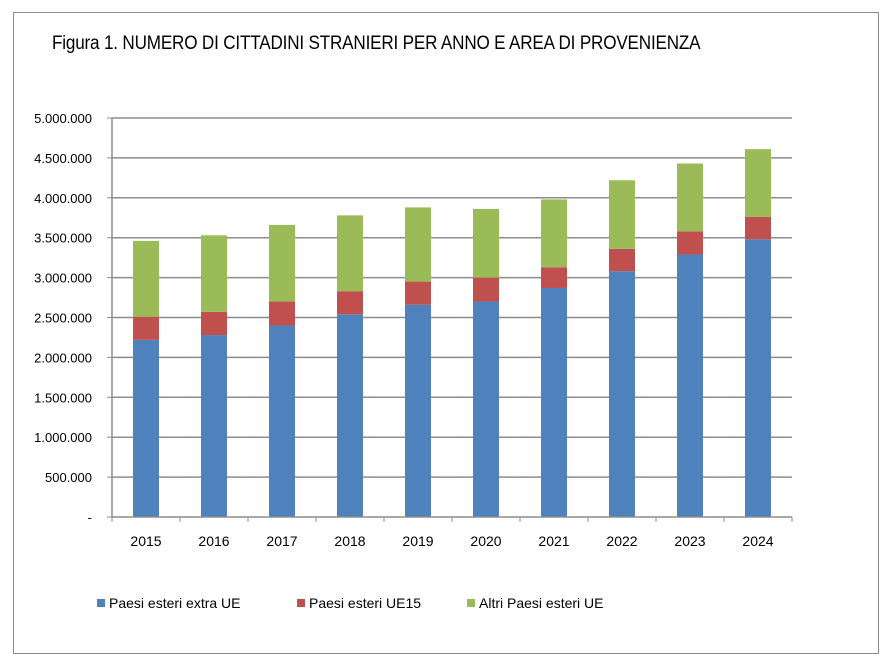 The image size is (889, 671). What do you see at coordinates (63, 198) in the screenshot?
I see `y-tick-label: 4.000.000` at bounding box center [63, 198].